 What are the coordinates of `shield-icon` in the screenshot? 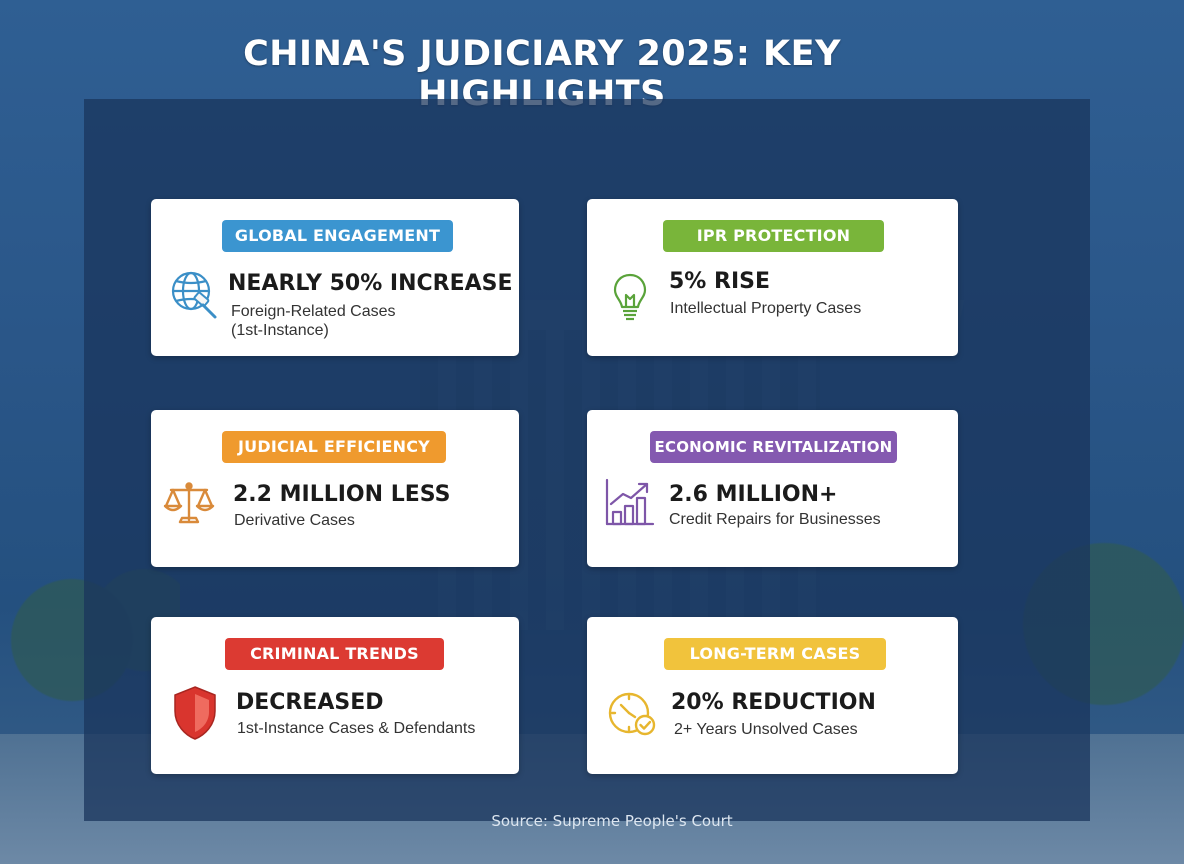 It's located at (195, 713).